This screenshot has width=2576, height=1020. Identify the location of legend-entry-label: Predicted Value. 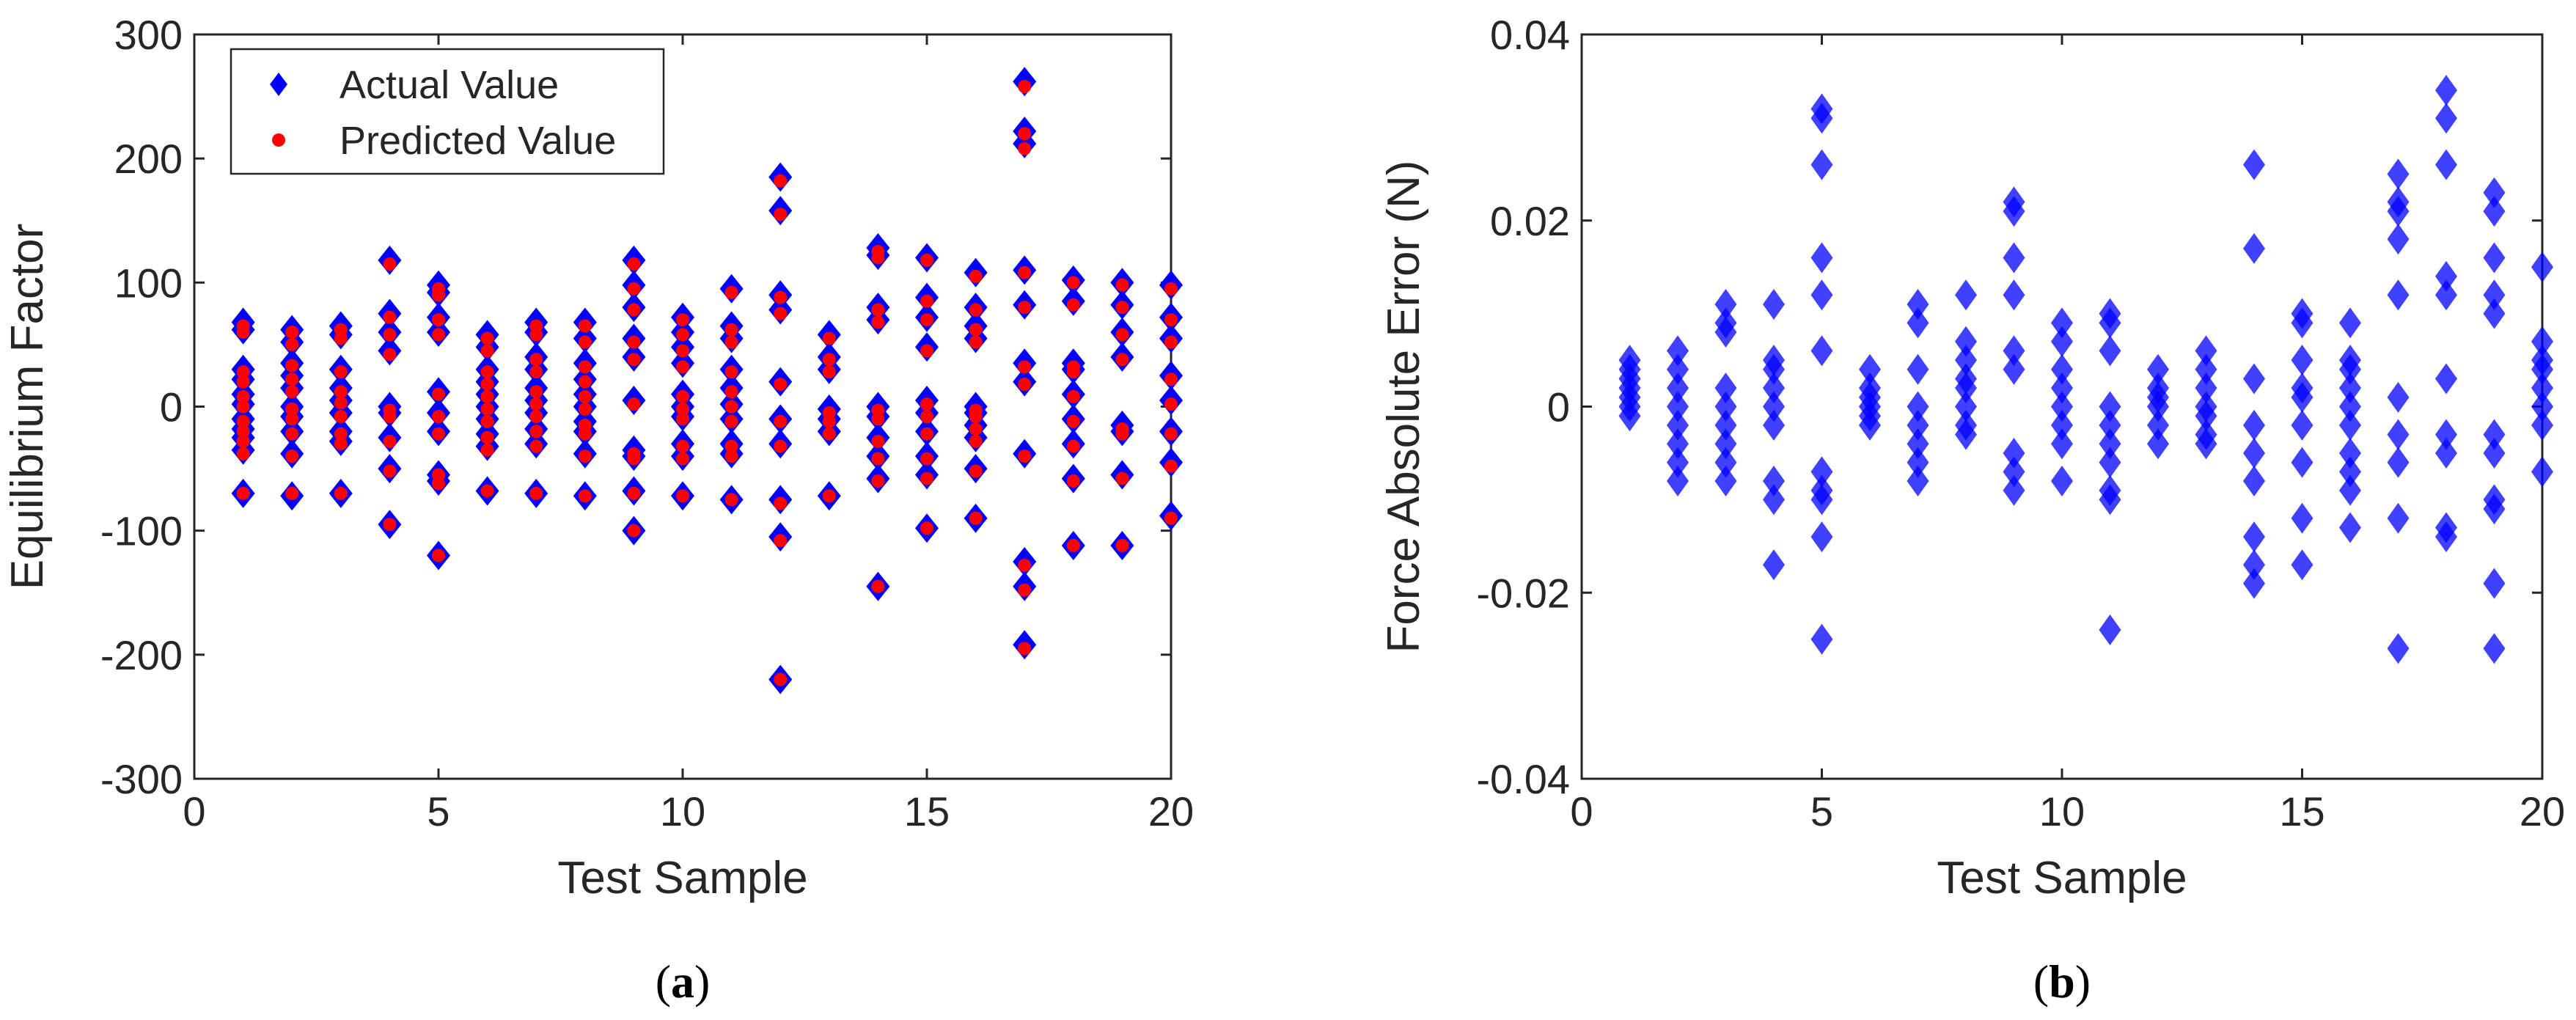
(478, 141).